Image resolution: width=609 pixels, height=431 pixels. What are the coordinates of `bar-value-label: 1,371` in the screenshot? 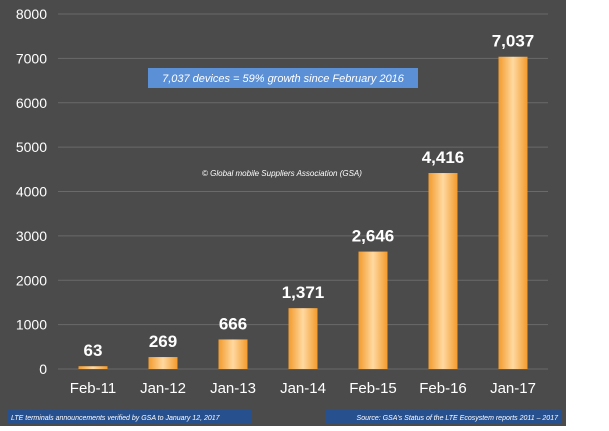 It's located at (303, 292).